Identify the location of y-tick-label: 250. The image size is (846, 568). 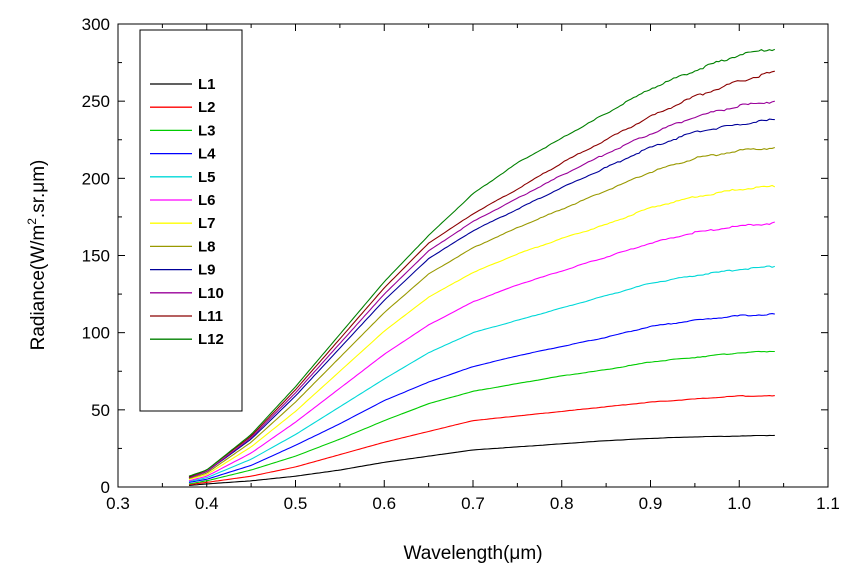
(96, 101).